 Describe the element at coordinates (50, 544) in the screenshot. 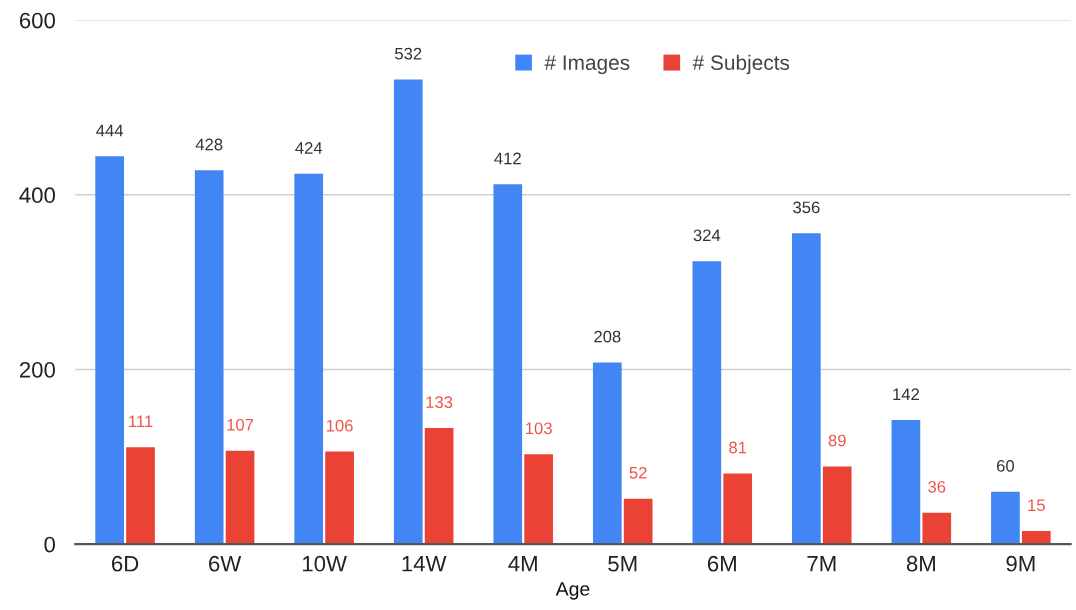

I see `y-tick-label: 0` at that location.